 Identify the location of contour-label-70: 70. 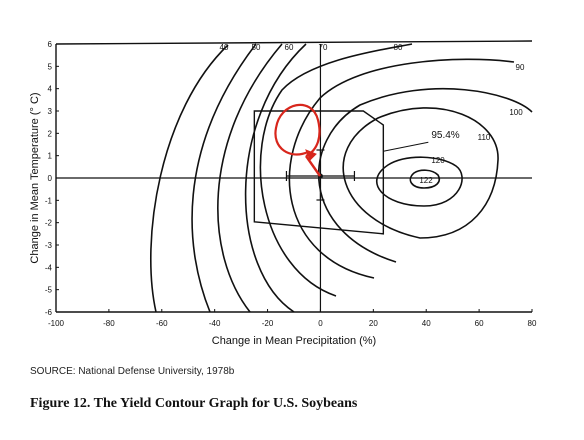
(323, 47).